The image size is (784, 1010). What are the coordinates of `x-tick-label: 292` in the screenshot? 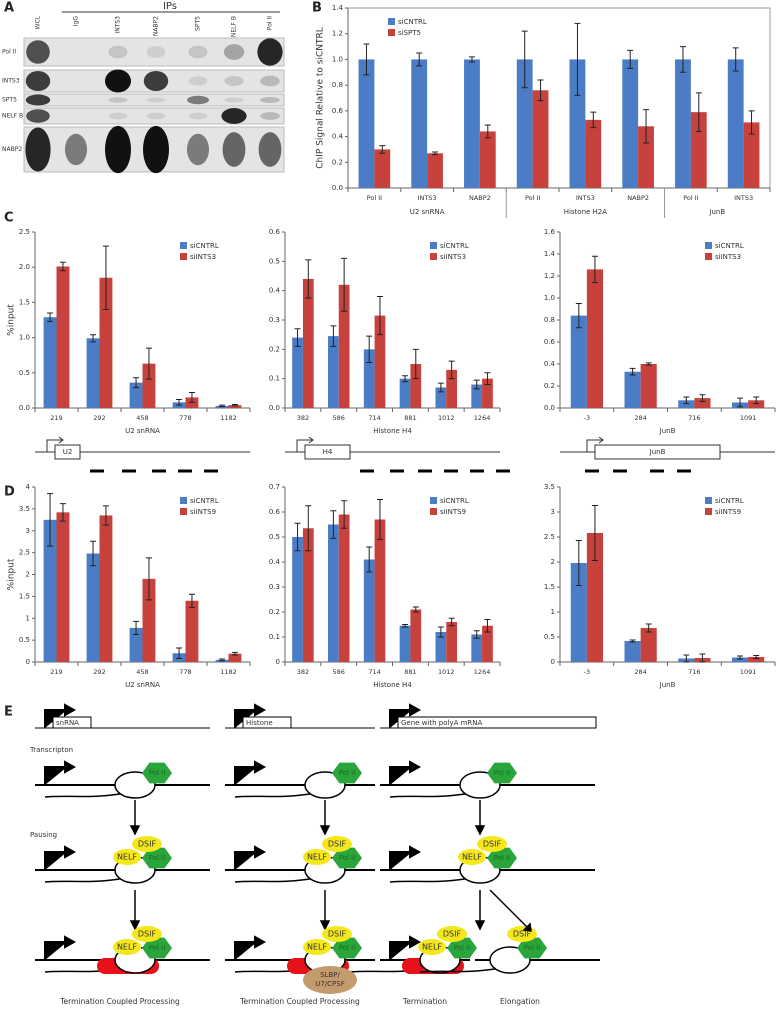 It's located at (99, 418).